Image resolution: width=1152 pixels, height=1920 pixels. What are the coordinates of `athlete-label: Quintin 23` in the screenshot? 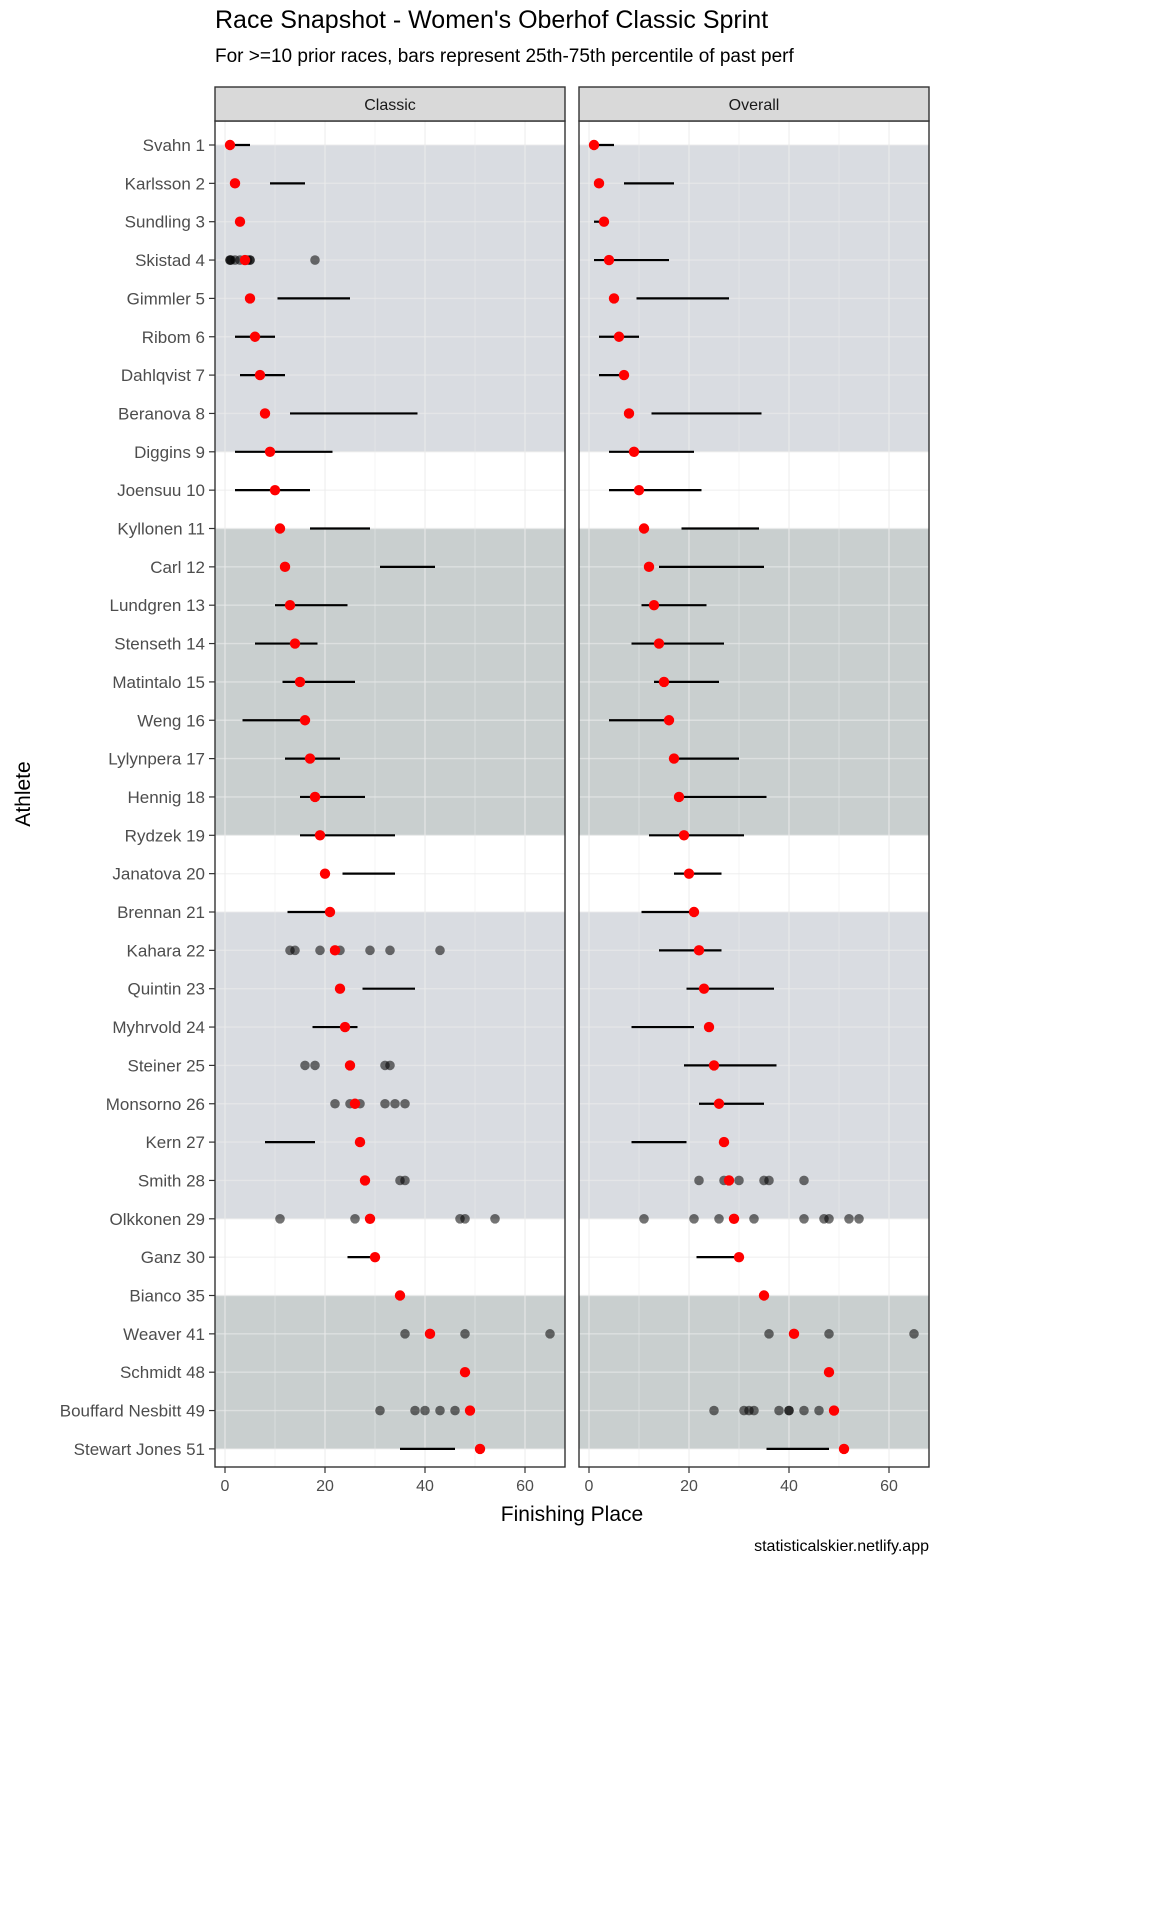 It's located at (167, 989).